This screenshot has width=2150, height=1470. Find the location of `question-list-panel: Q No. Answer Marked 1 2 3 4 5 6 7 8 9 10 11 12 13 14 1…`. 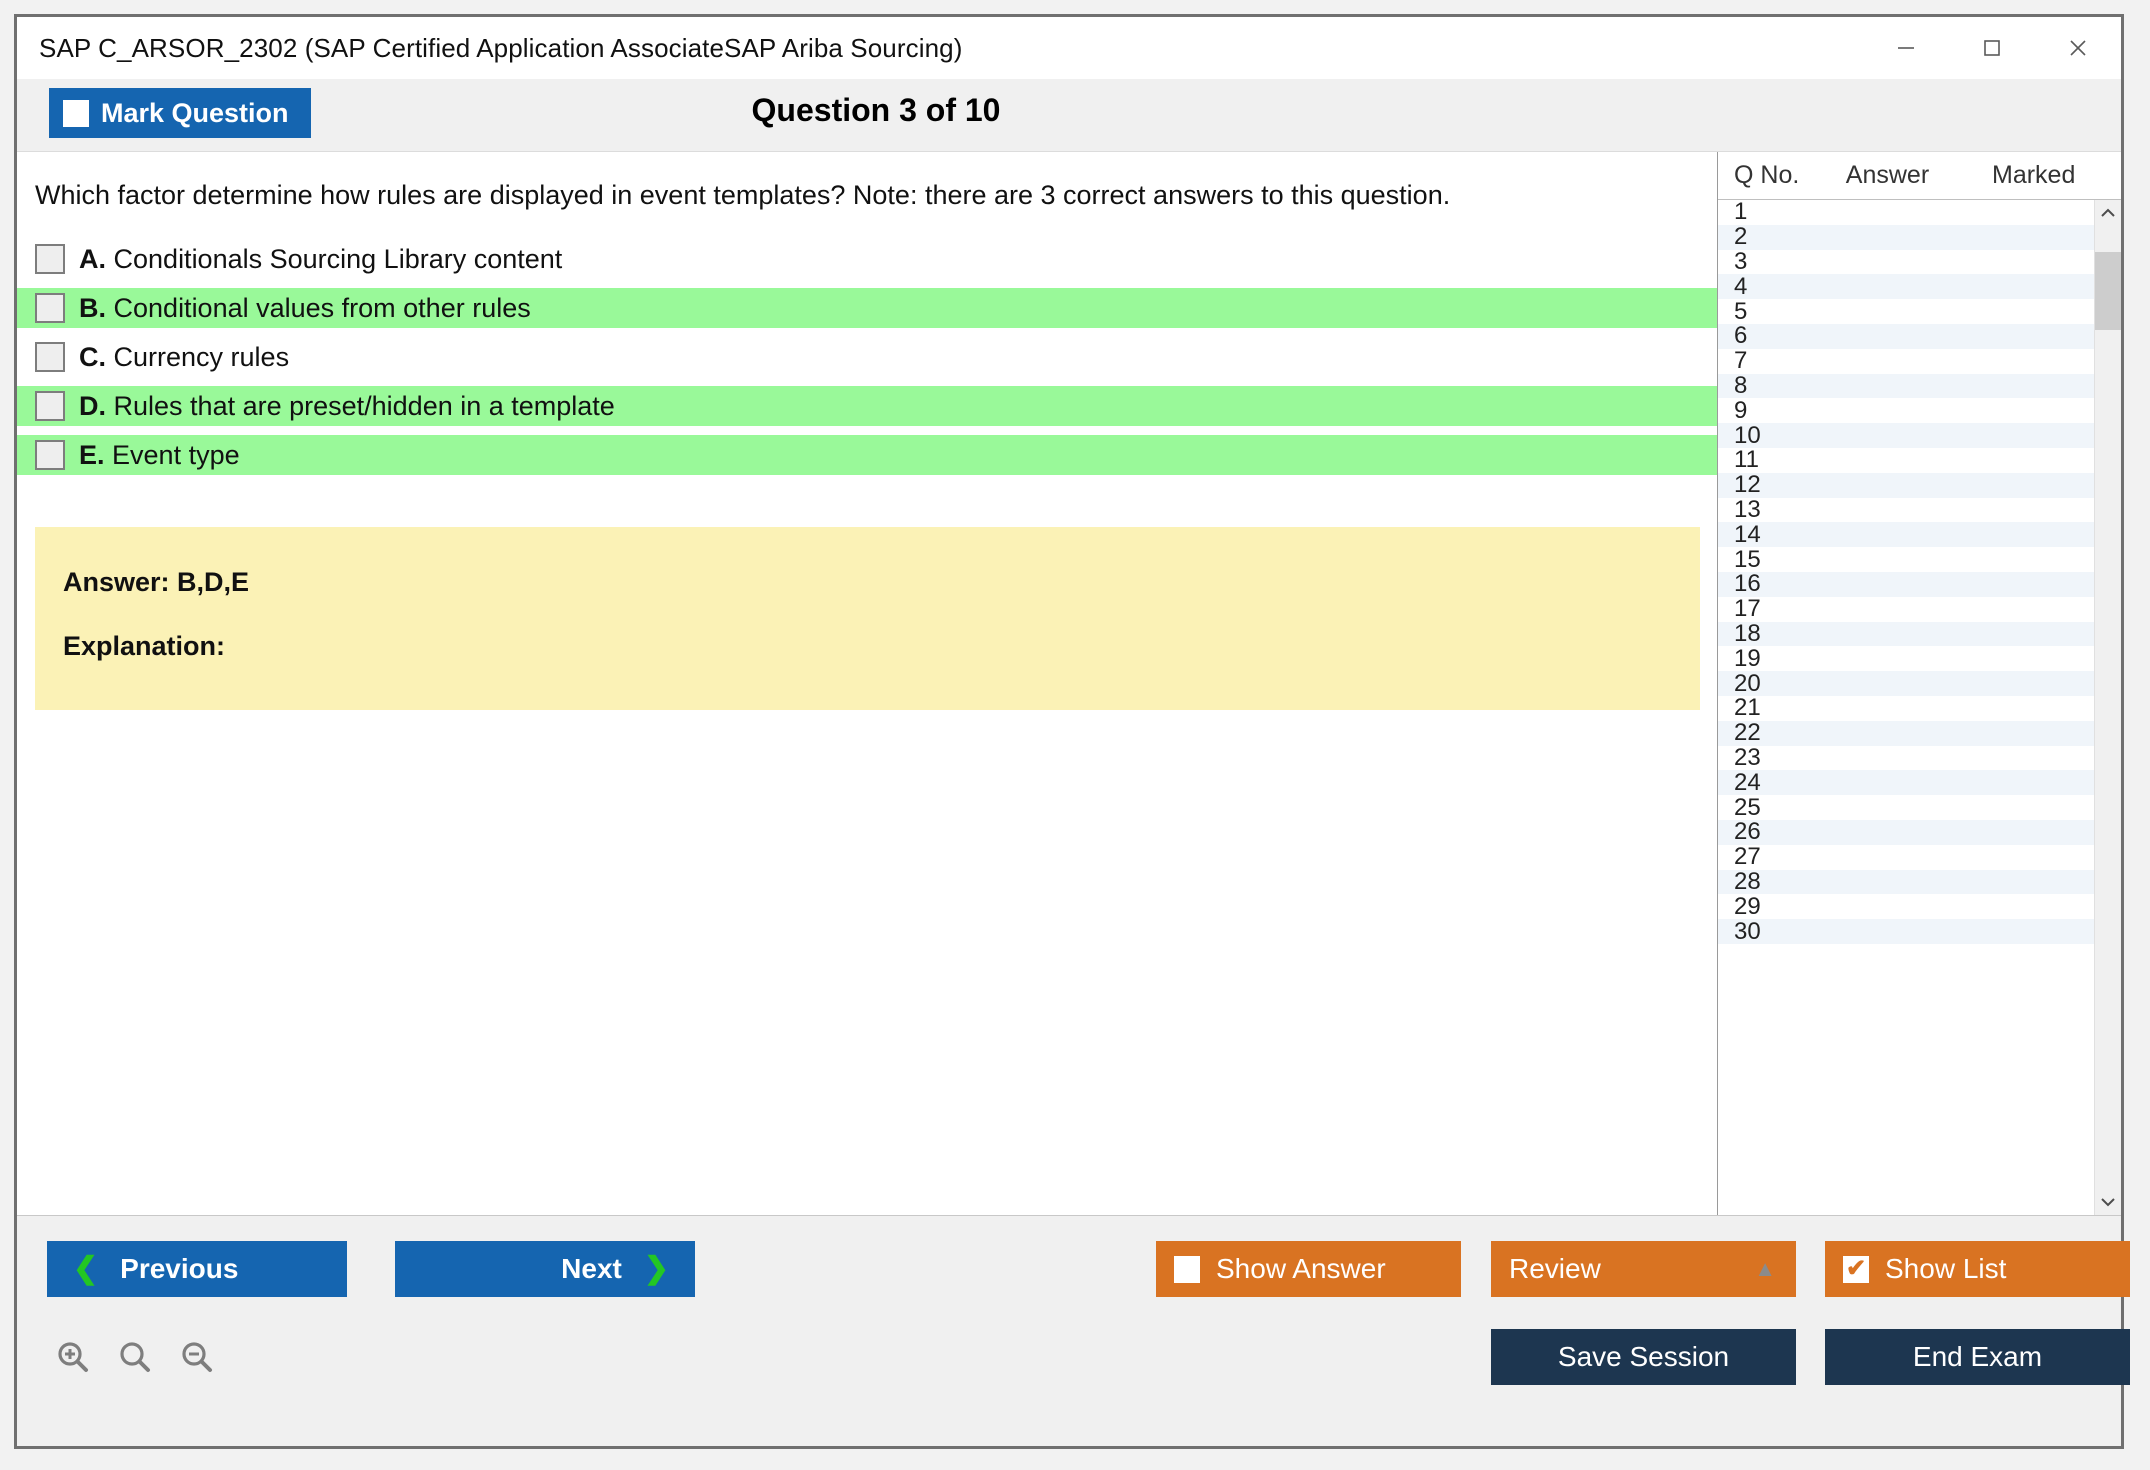

question-list-panel: Q No. Answer Marked 1 2 3 4 5 6 7 8 9 10 11 12 13 14 1… is located at coordinates (1919, 683).